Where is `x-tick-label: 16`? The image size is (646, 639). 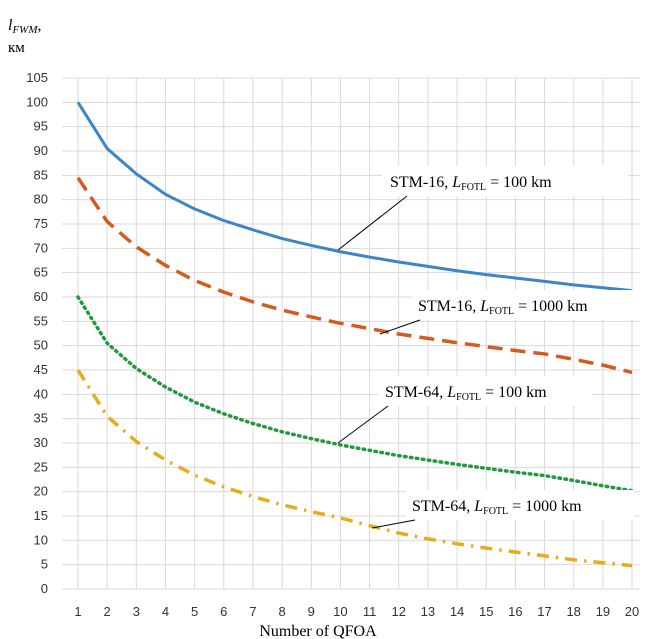 x-tick-label: 16 is located at coordinates (515, 611).